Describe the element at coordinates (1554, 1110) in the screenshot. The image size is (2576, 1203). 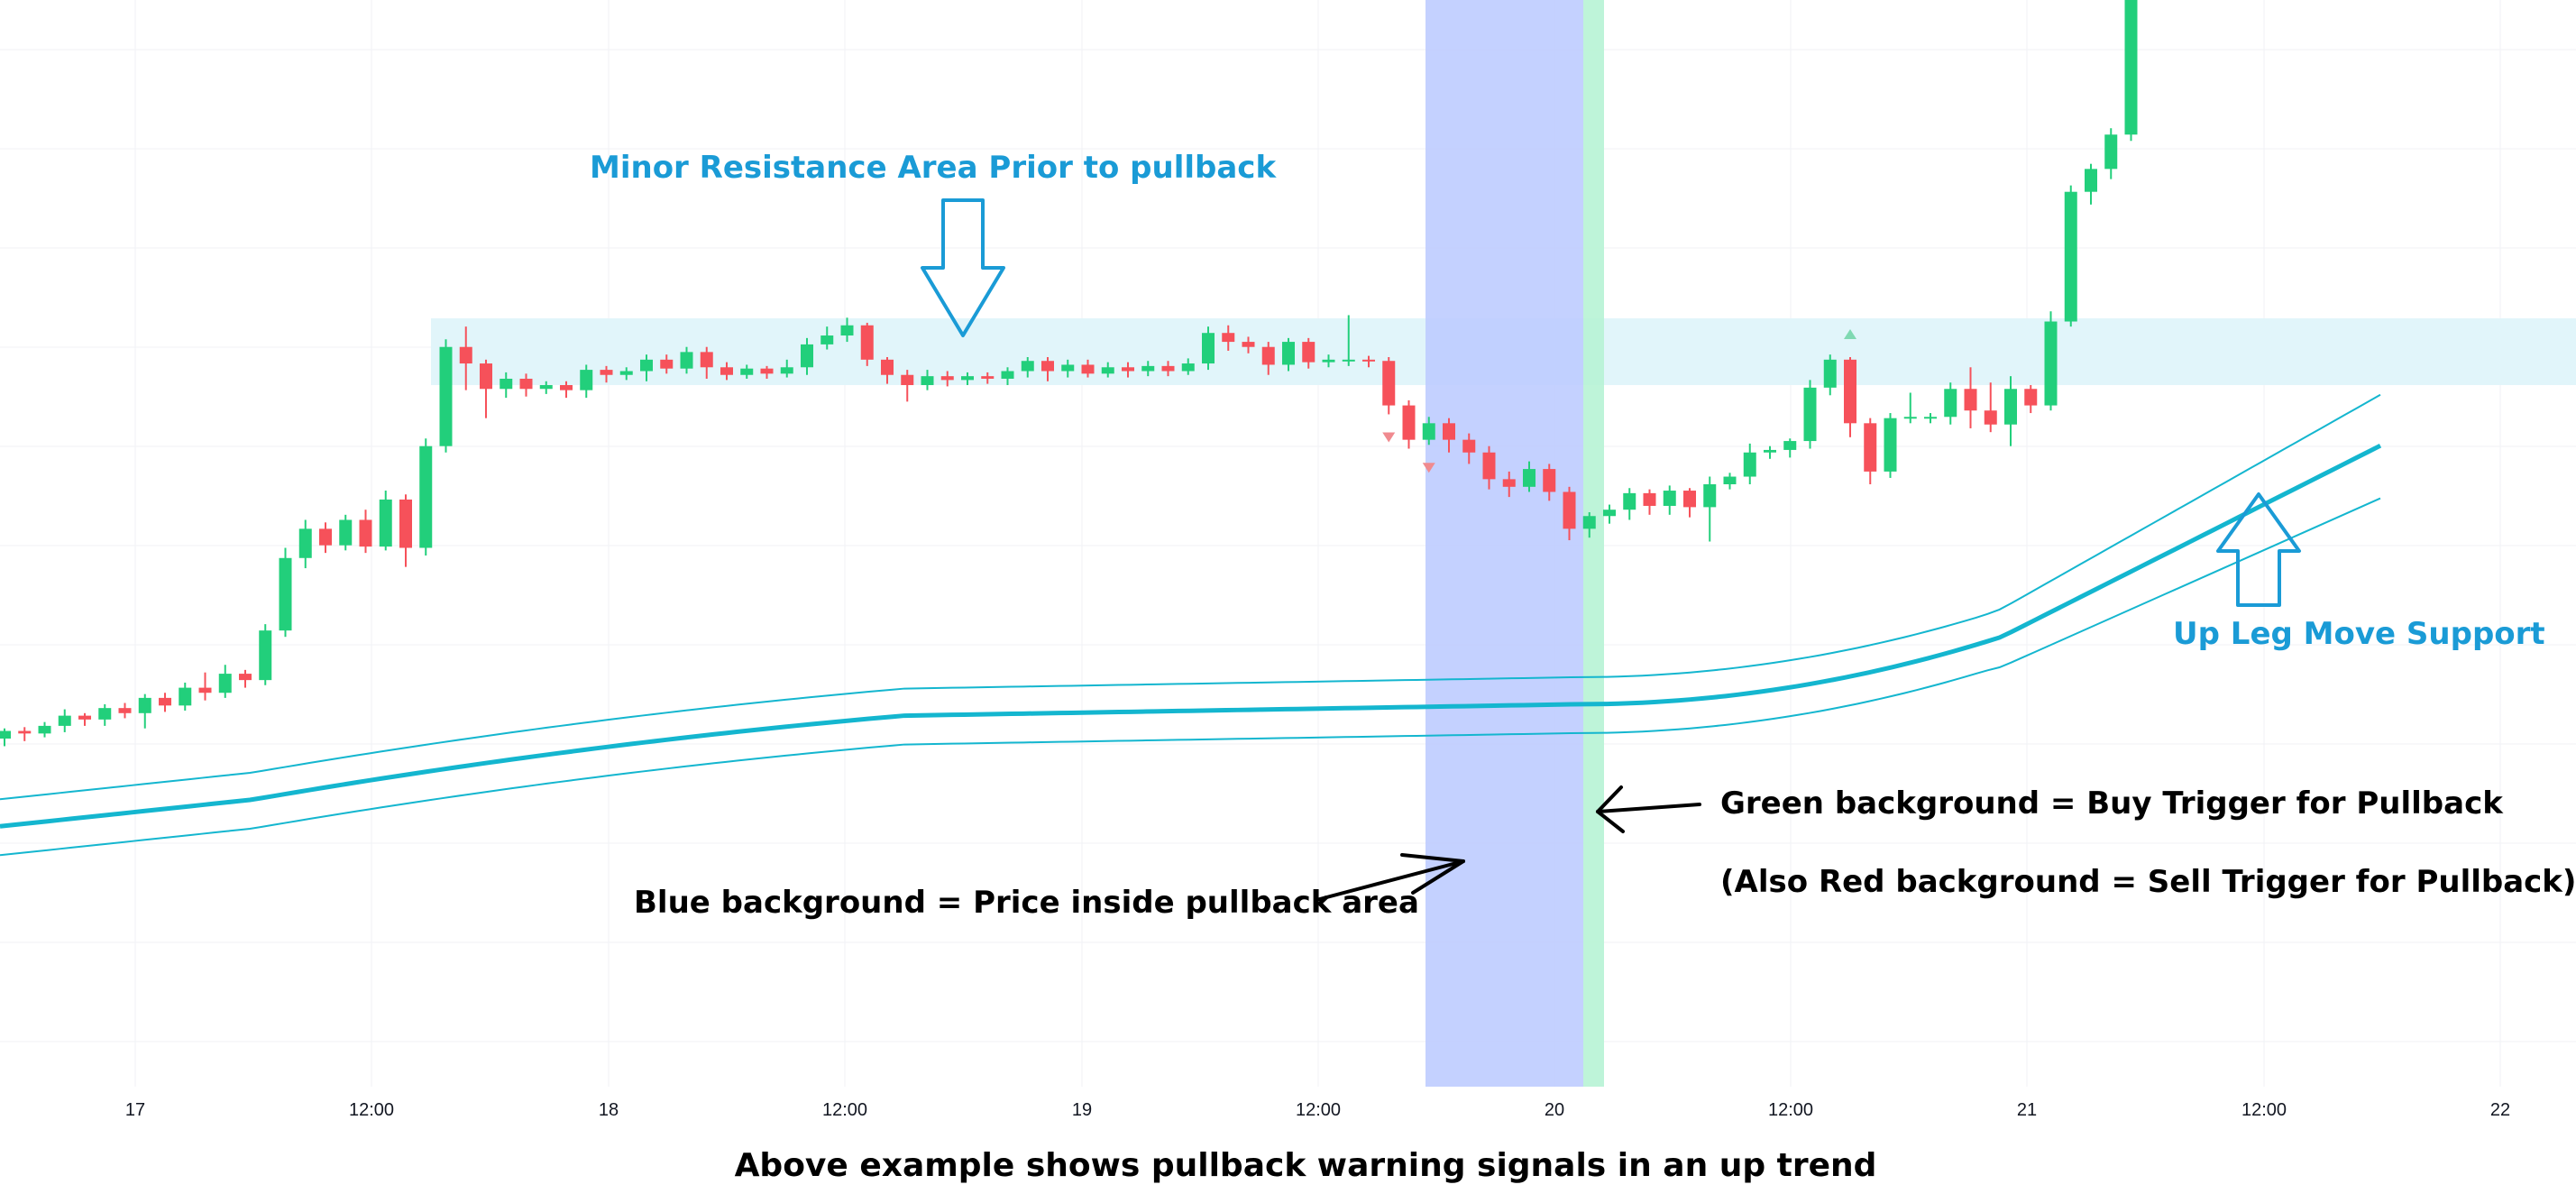
I see `x-tick-label: 20` at that location.